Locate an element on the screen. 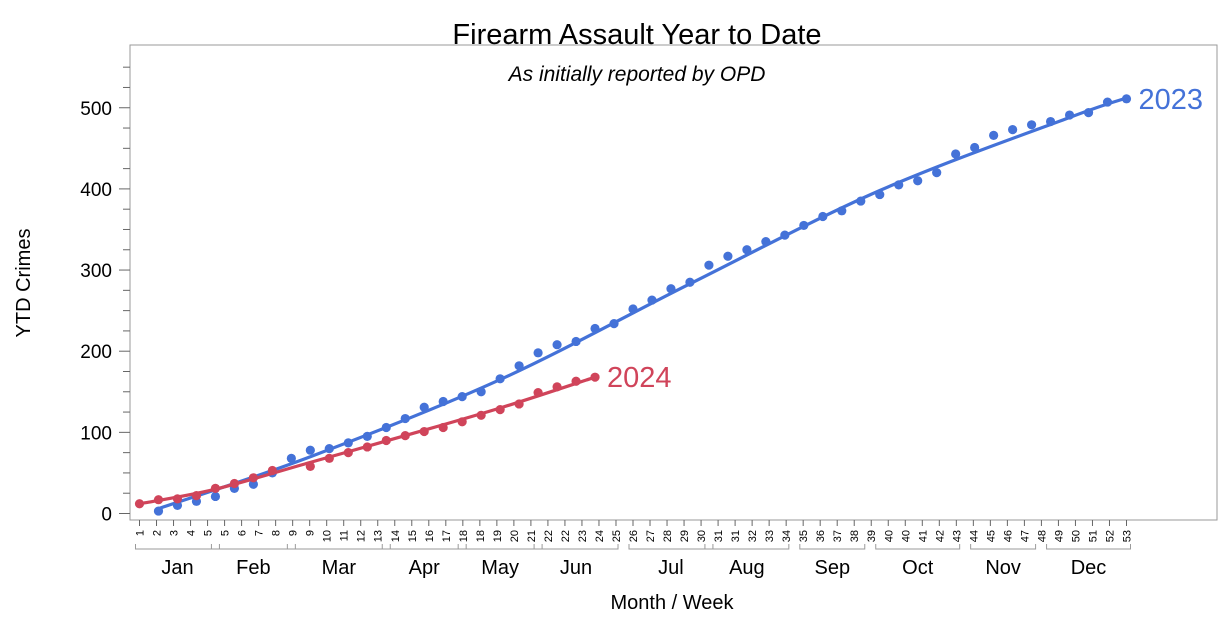 Image resolution: width=1224 pixels, height=620 pixels. x-week-tick-label: 53 is located at coordinates (1128, 536).